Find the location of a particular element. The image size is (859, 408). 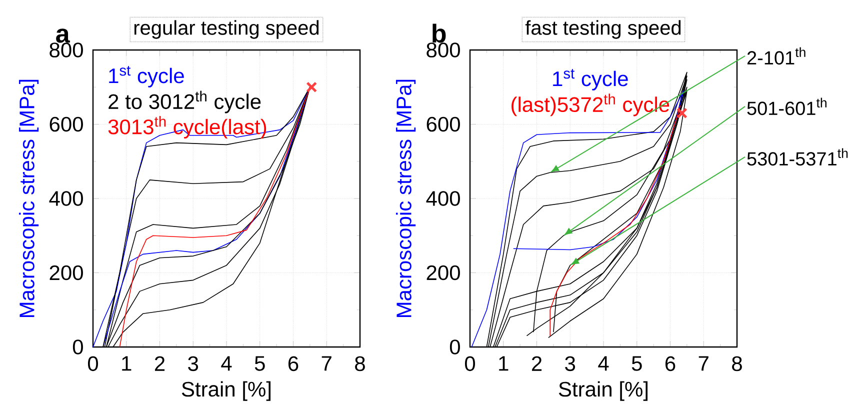

chart-title: fast testing speed is located at coordinates (603, 29).